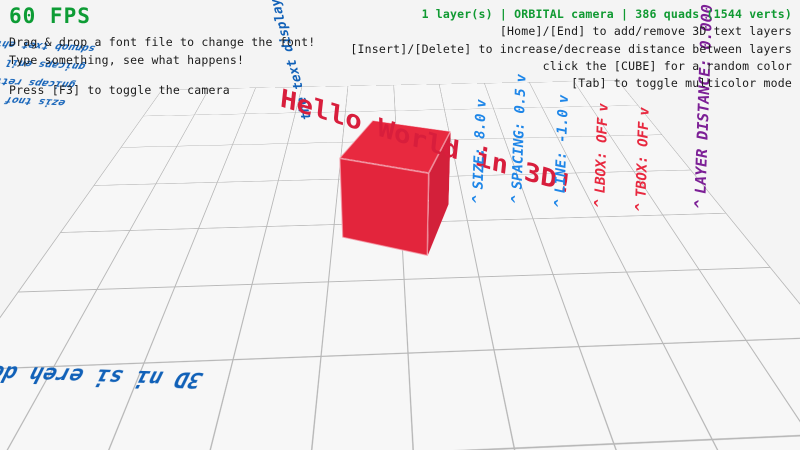  What do you see at coordinates (643, 160) in the screenshot?
I see `param-label-text: TBOX: OFF` at bounding box center [643, 160].